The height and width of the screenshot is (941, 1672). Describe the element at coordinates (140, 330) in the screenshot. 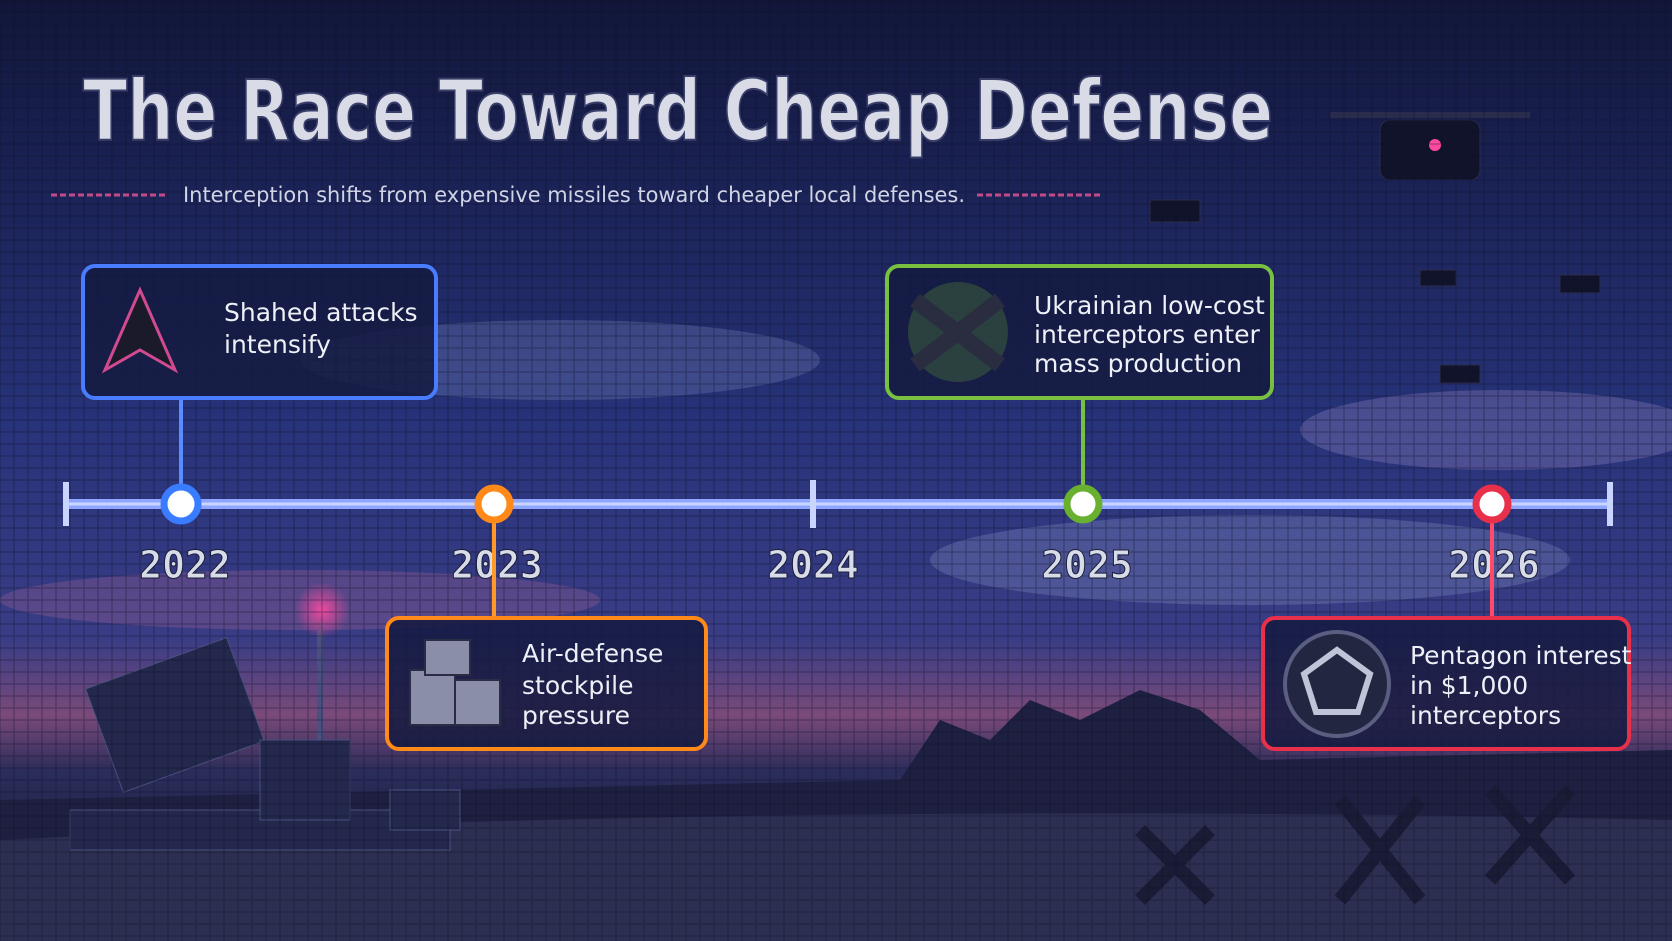

I see `shahed-icon` at that location.